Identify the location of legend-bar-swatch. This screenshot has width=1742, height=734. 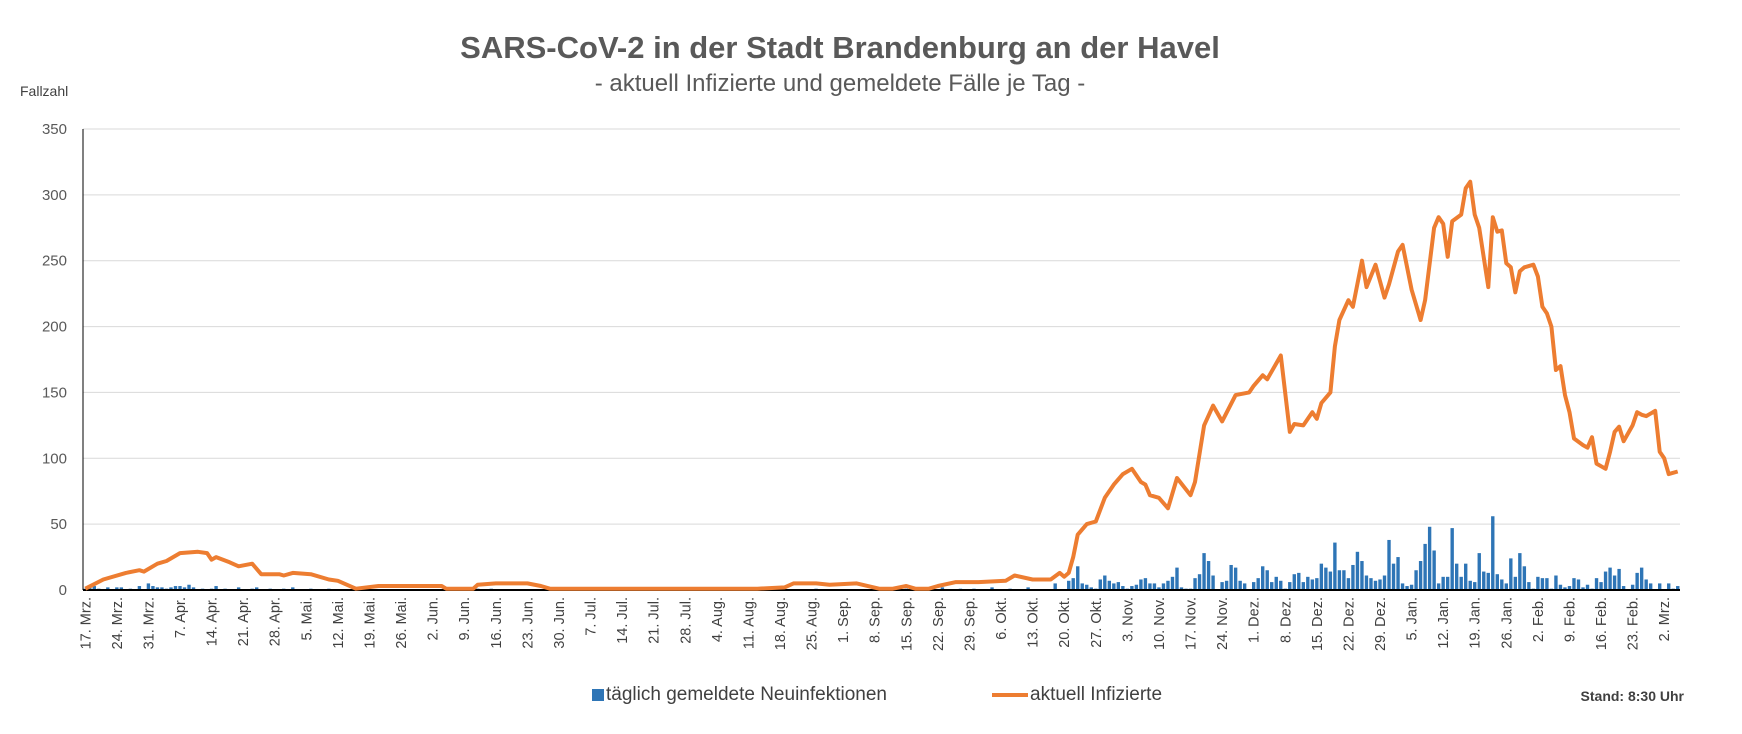
(598, 695).